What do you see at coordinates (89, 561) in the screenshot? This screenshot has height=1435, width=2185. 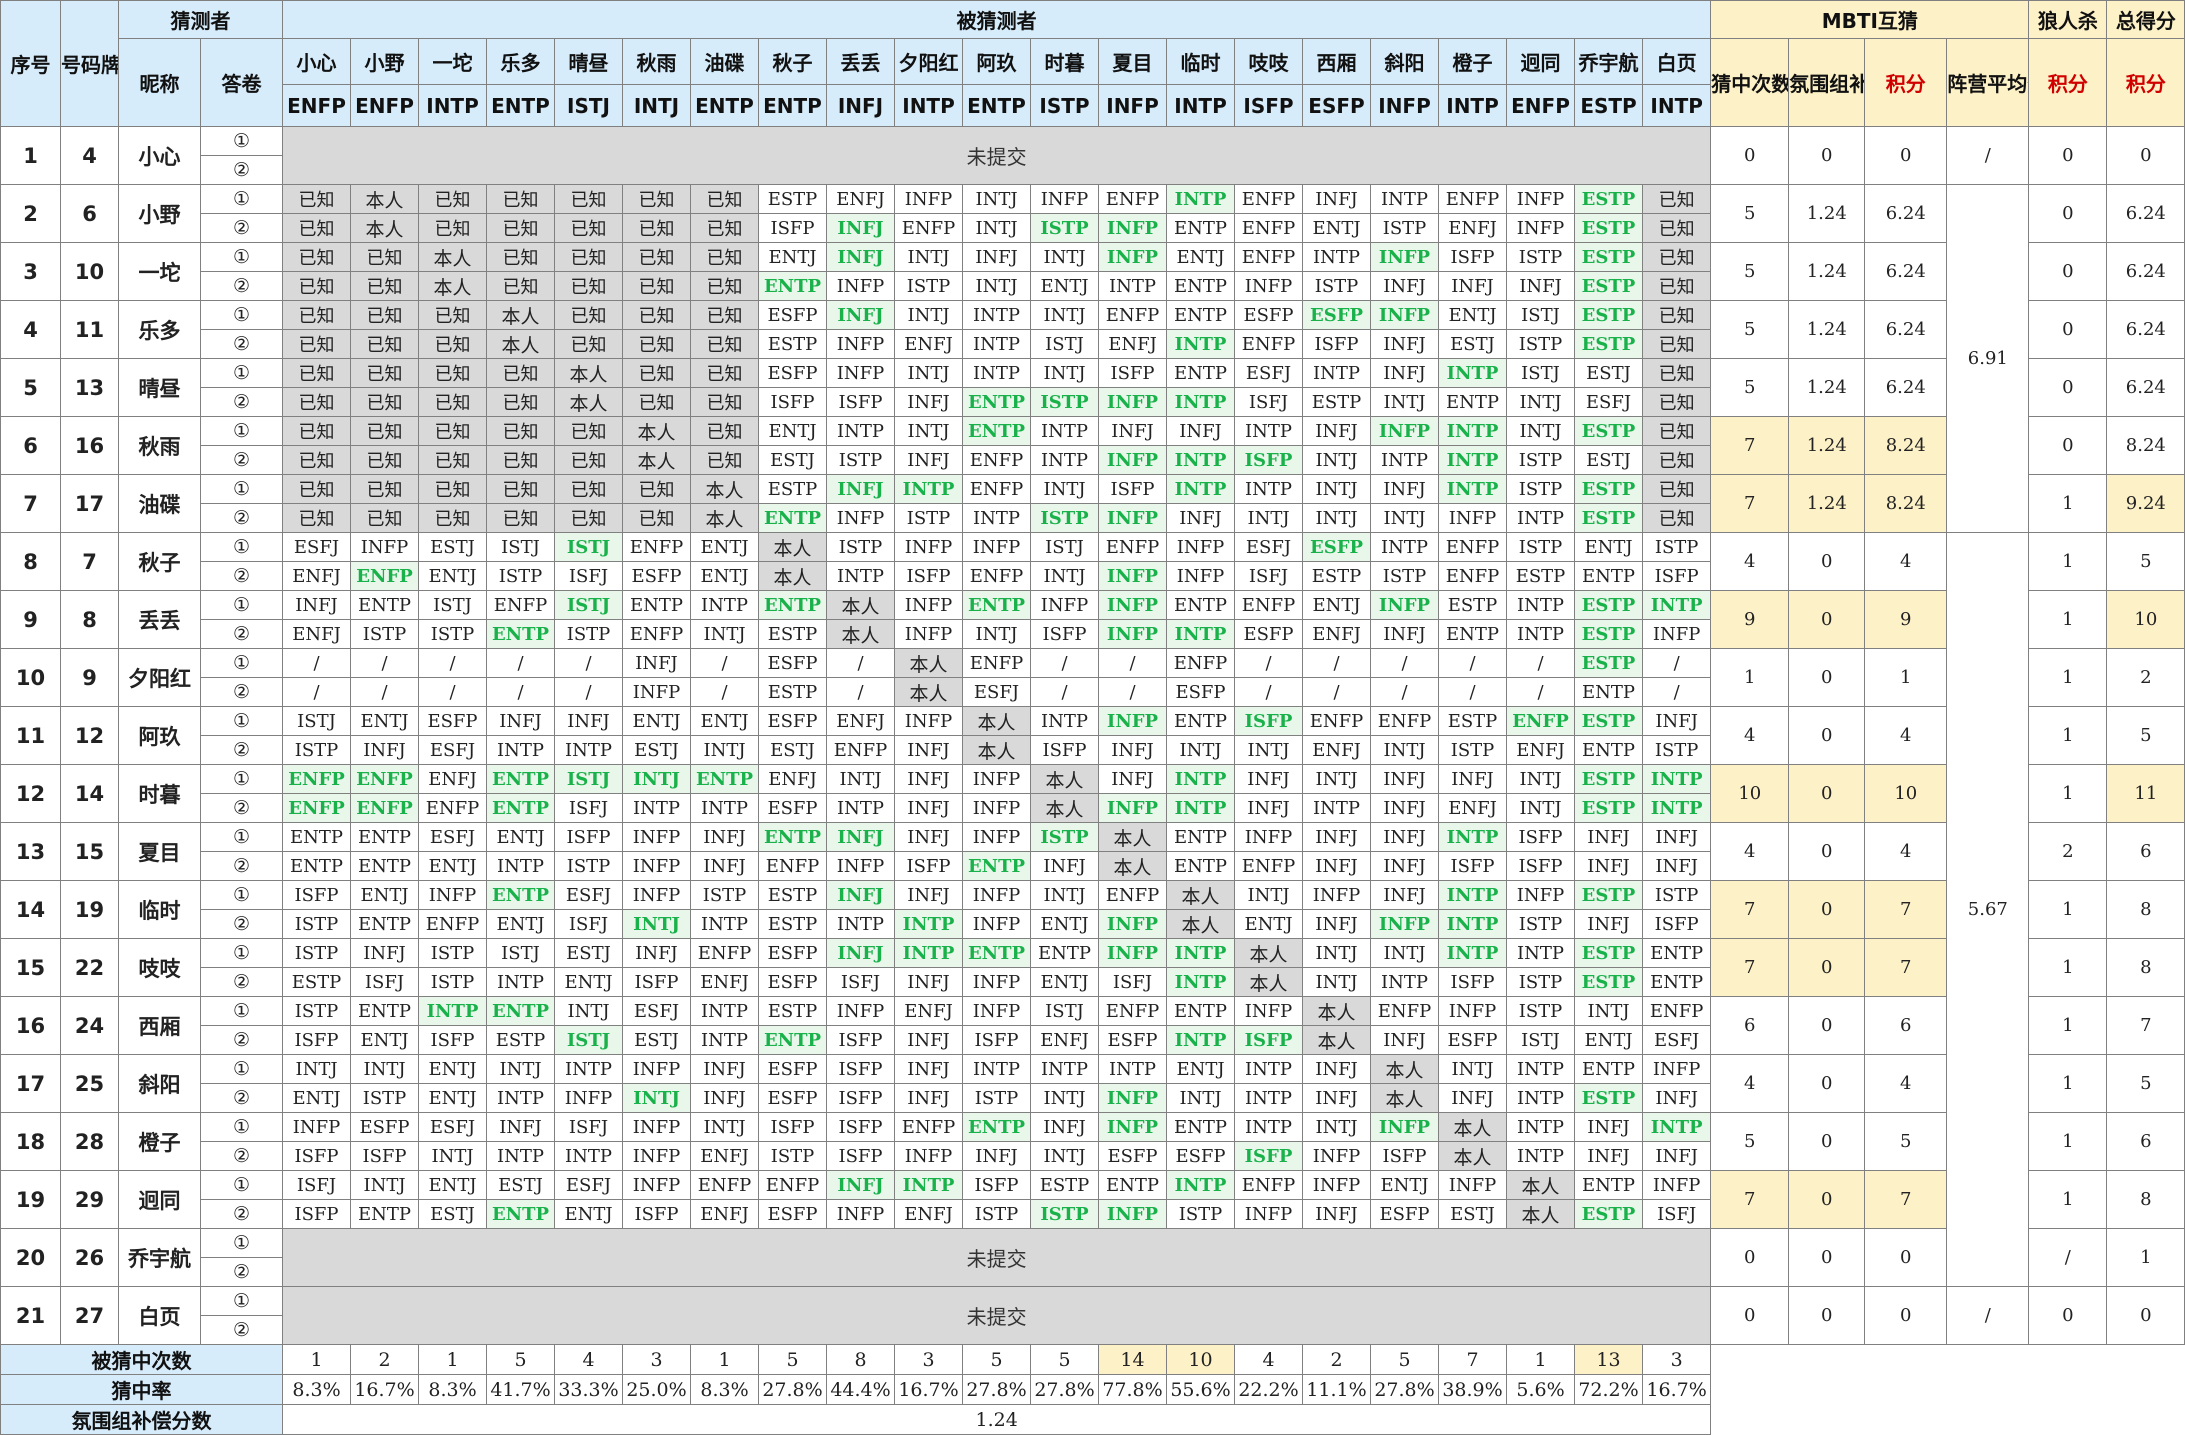 I see `row-card: 7` at bounding box center [89, 561].